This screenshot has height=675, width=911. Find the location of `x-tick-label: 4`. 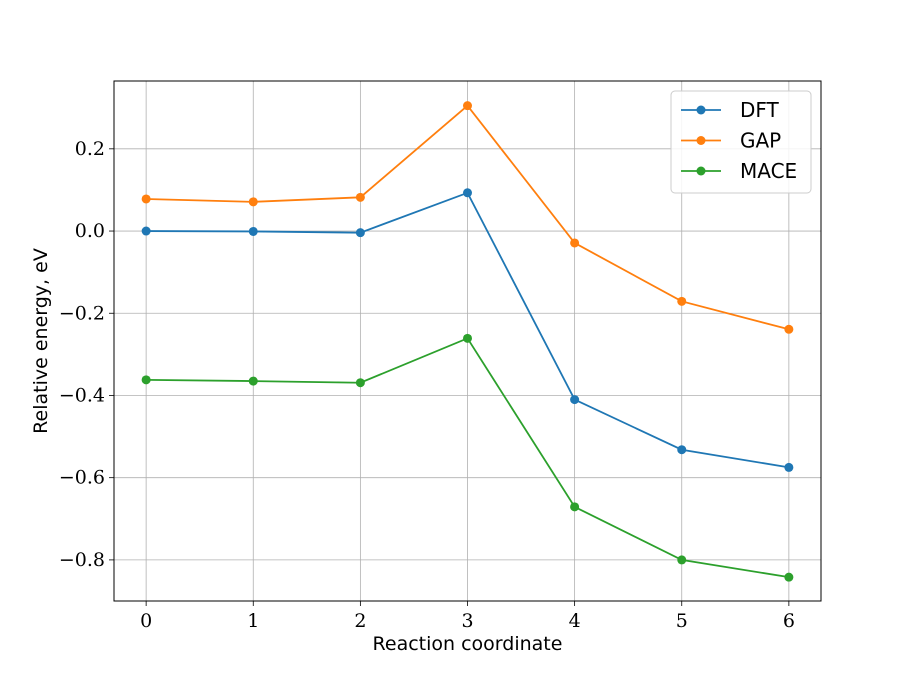

x-tick-label: 4 is located at coordinates (575, 621).